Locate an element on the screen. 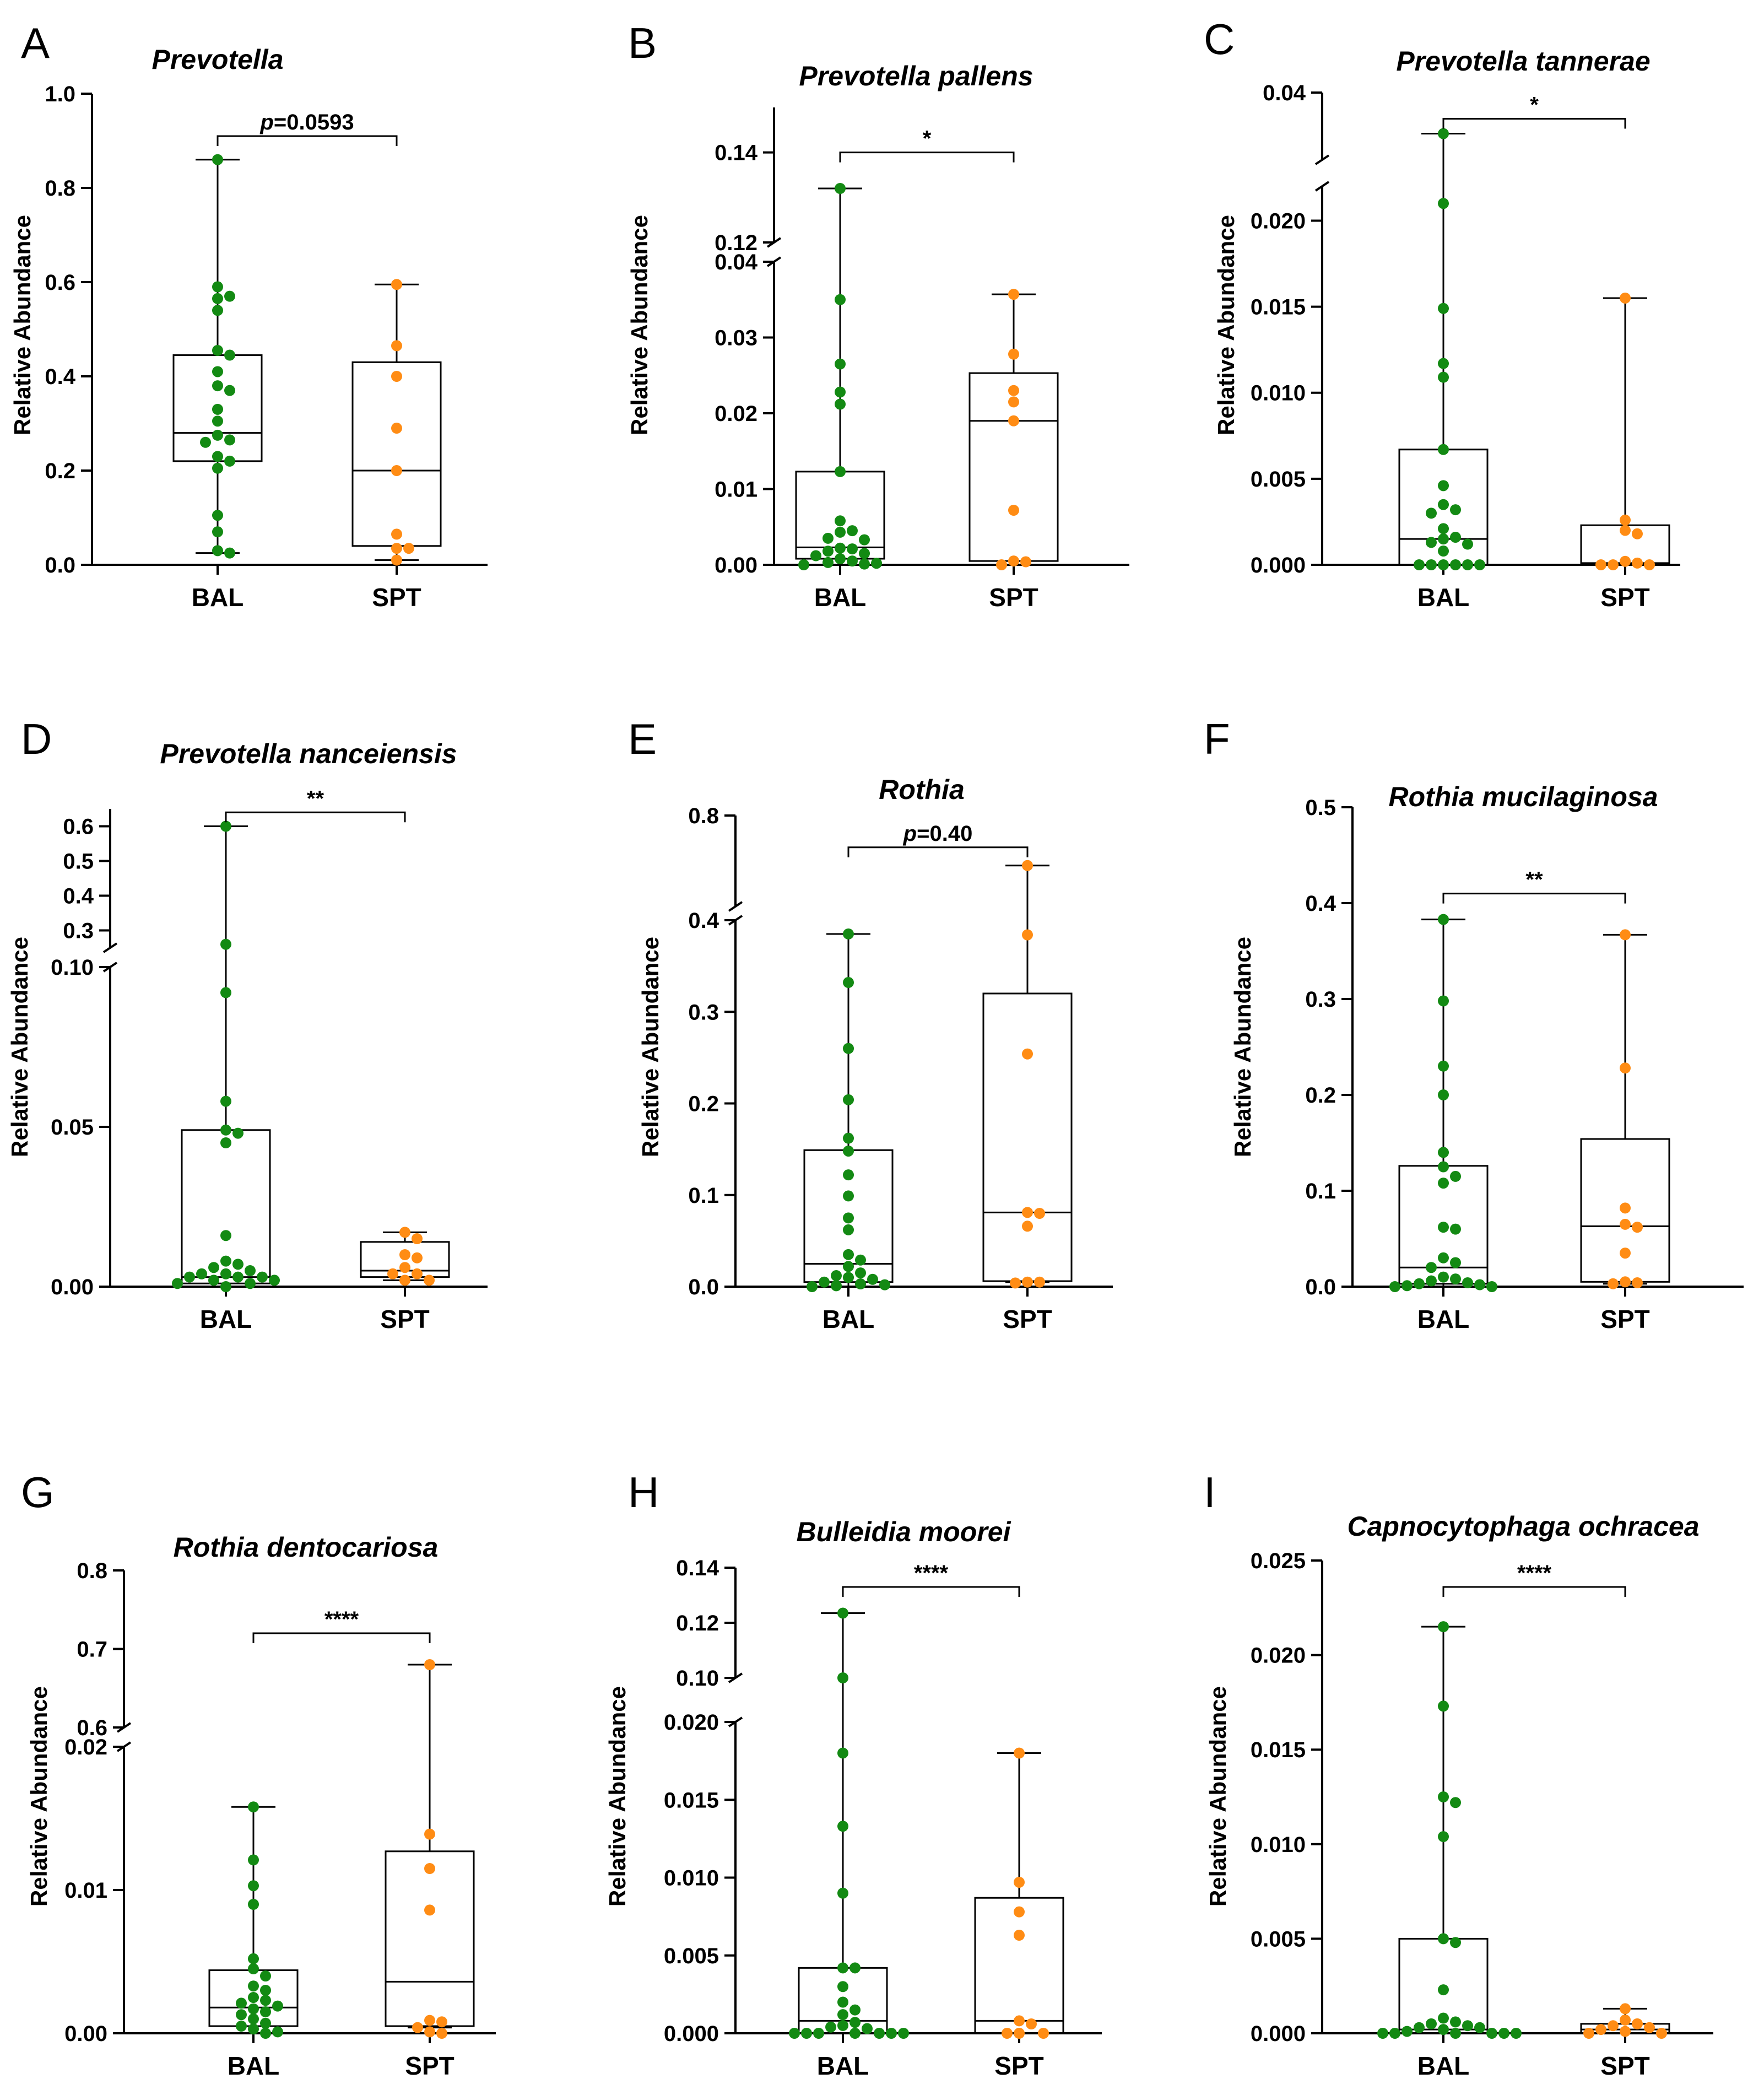 The height and width of the screenshot is (2095, 1764). iqr-box is located at coordinates (430, 1939).